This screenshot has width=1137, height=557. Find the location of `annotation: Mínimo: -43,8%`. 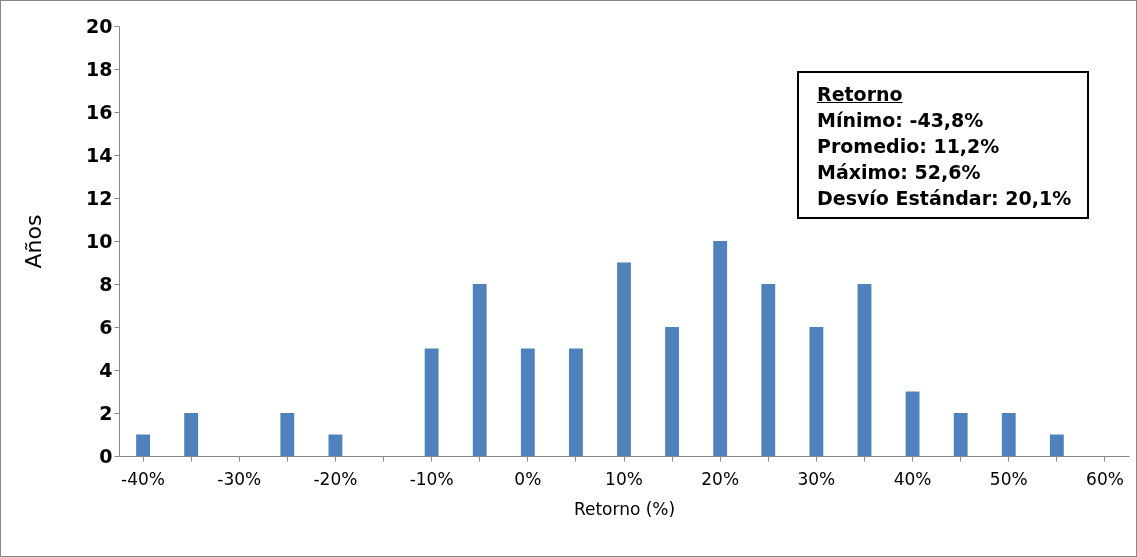

annotation: Mínimo: -43,8% is located at coordinates (901, 120).